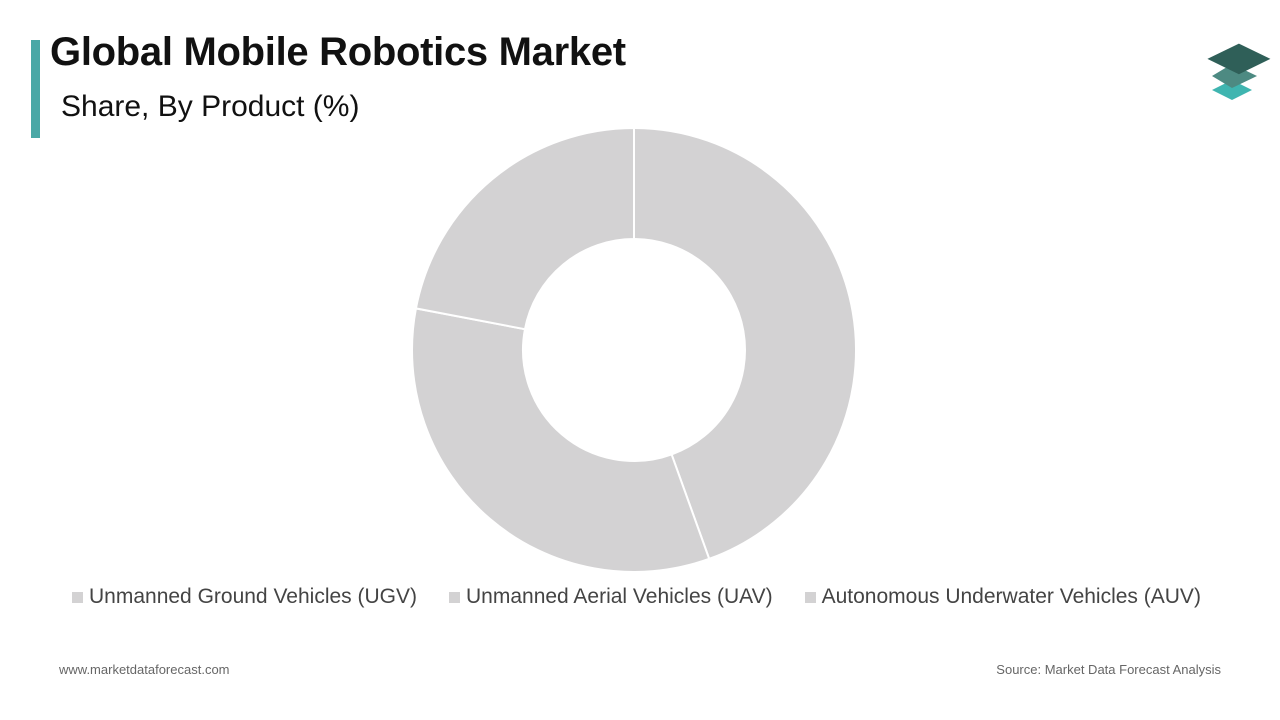 The width and height of the screenshot is (1280, 720). I want to click on legend-item-uav: Unmanned Aerial Vehicles (UAV), so click(611, 597).